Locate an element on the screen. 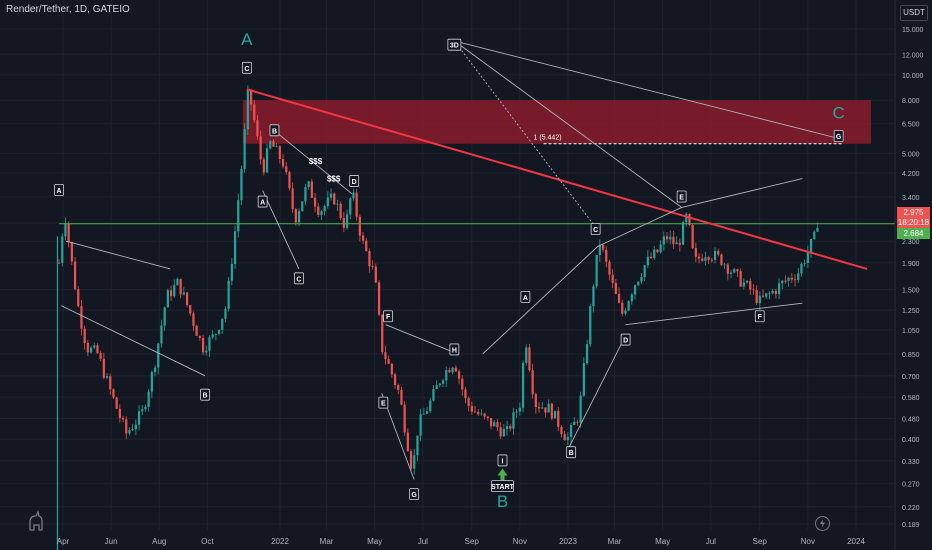 The height and width of the screenshot is (550, 932). point-label: B is located at coordinates (274, 131).